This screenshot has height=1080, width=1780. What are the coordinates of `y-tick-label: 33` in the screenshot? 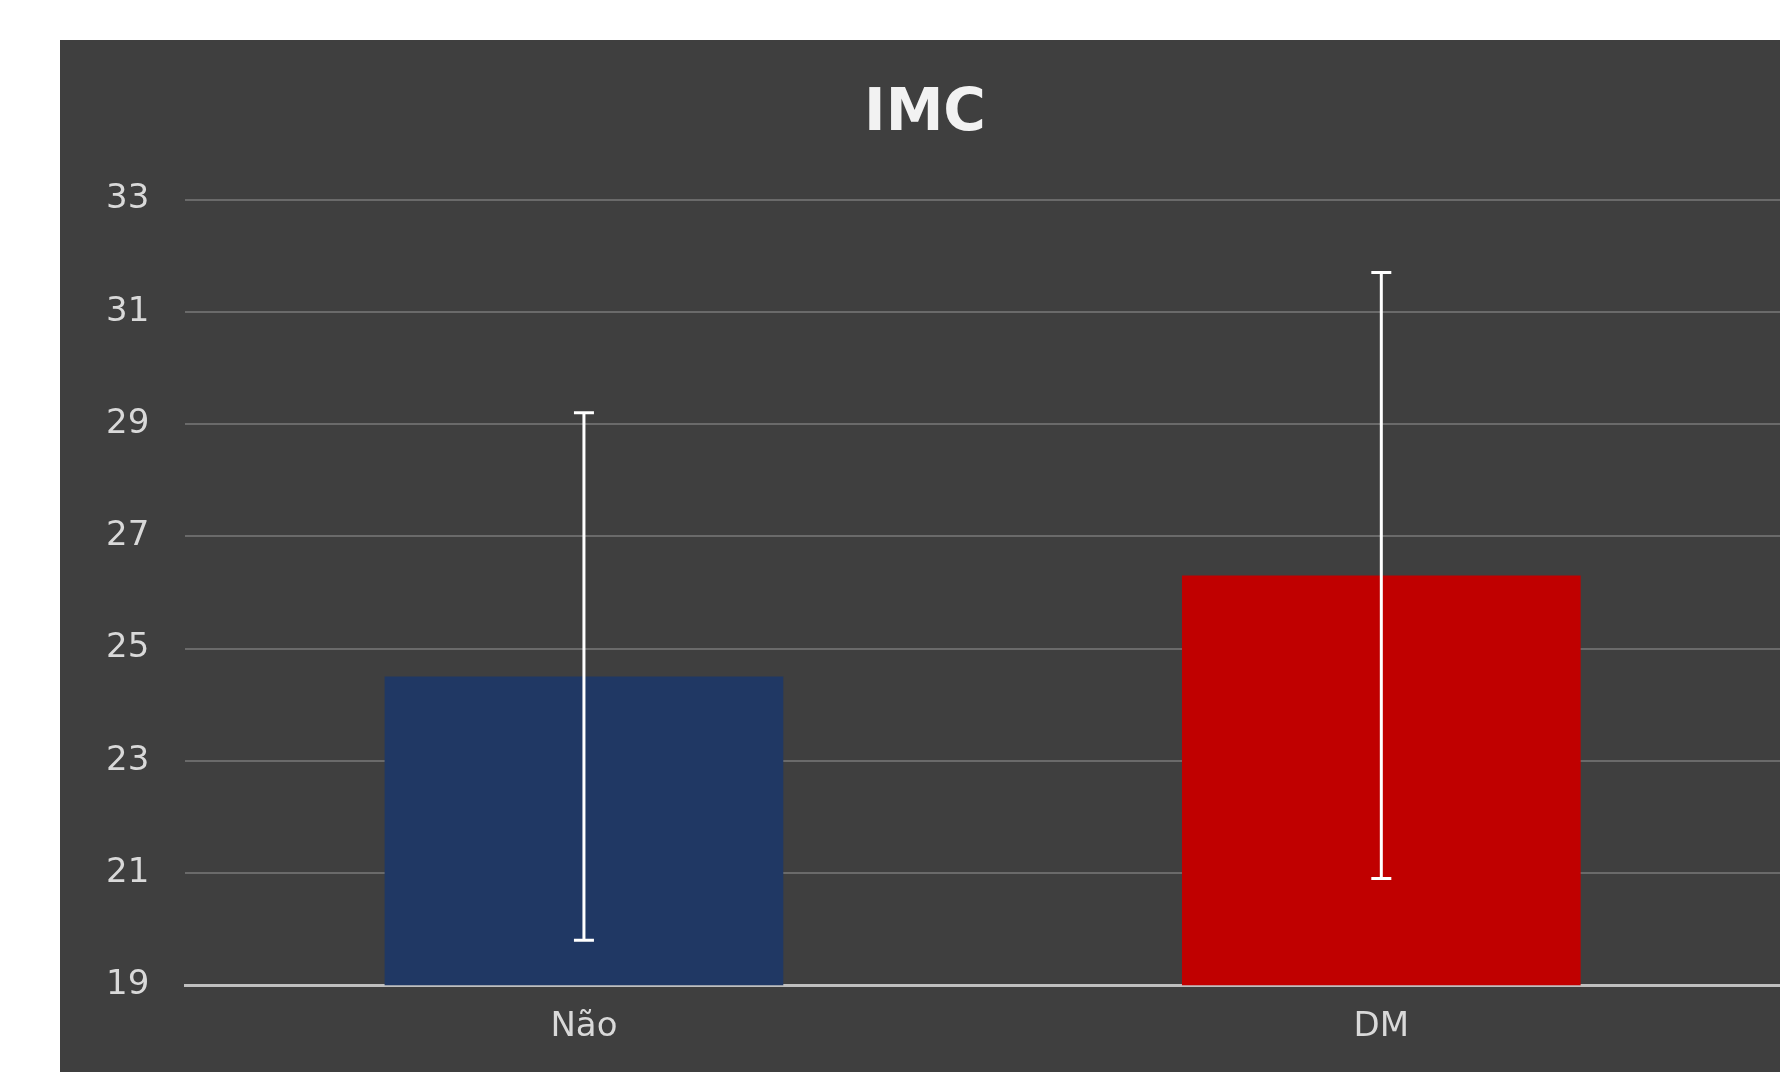 It's located at (128, 196).